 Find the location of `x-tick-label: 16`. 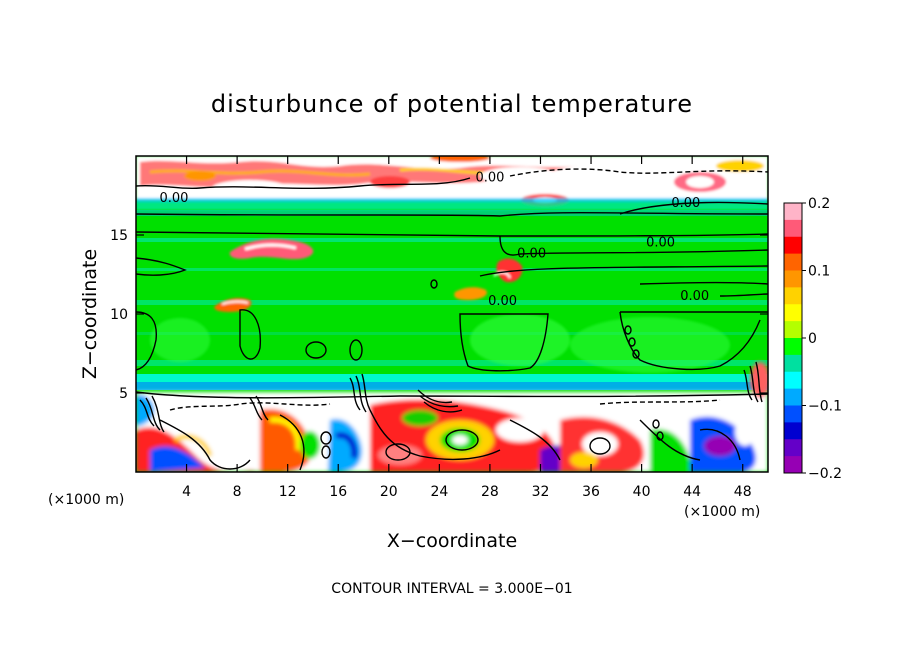

x-tick-label: 16 is located at coordinates (338, 492).